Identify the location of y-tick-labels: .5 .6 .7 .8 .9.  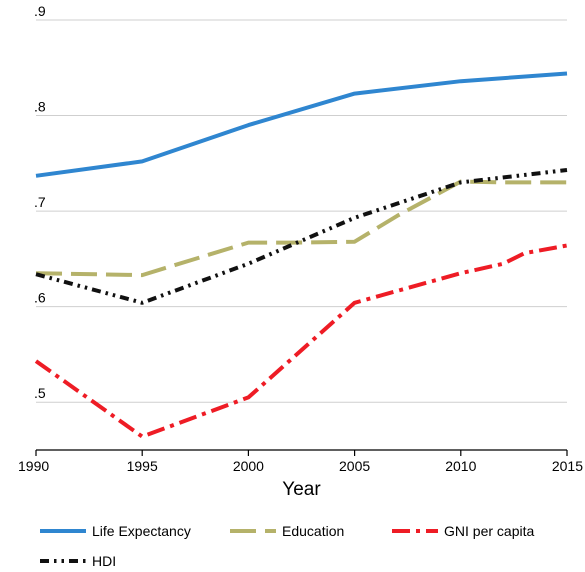
(40, 202).